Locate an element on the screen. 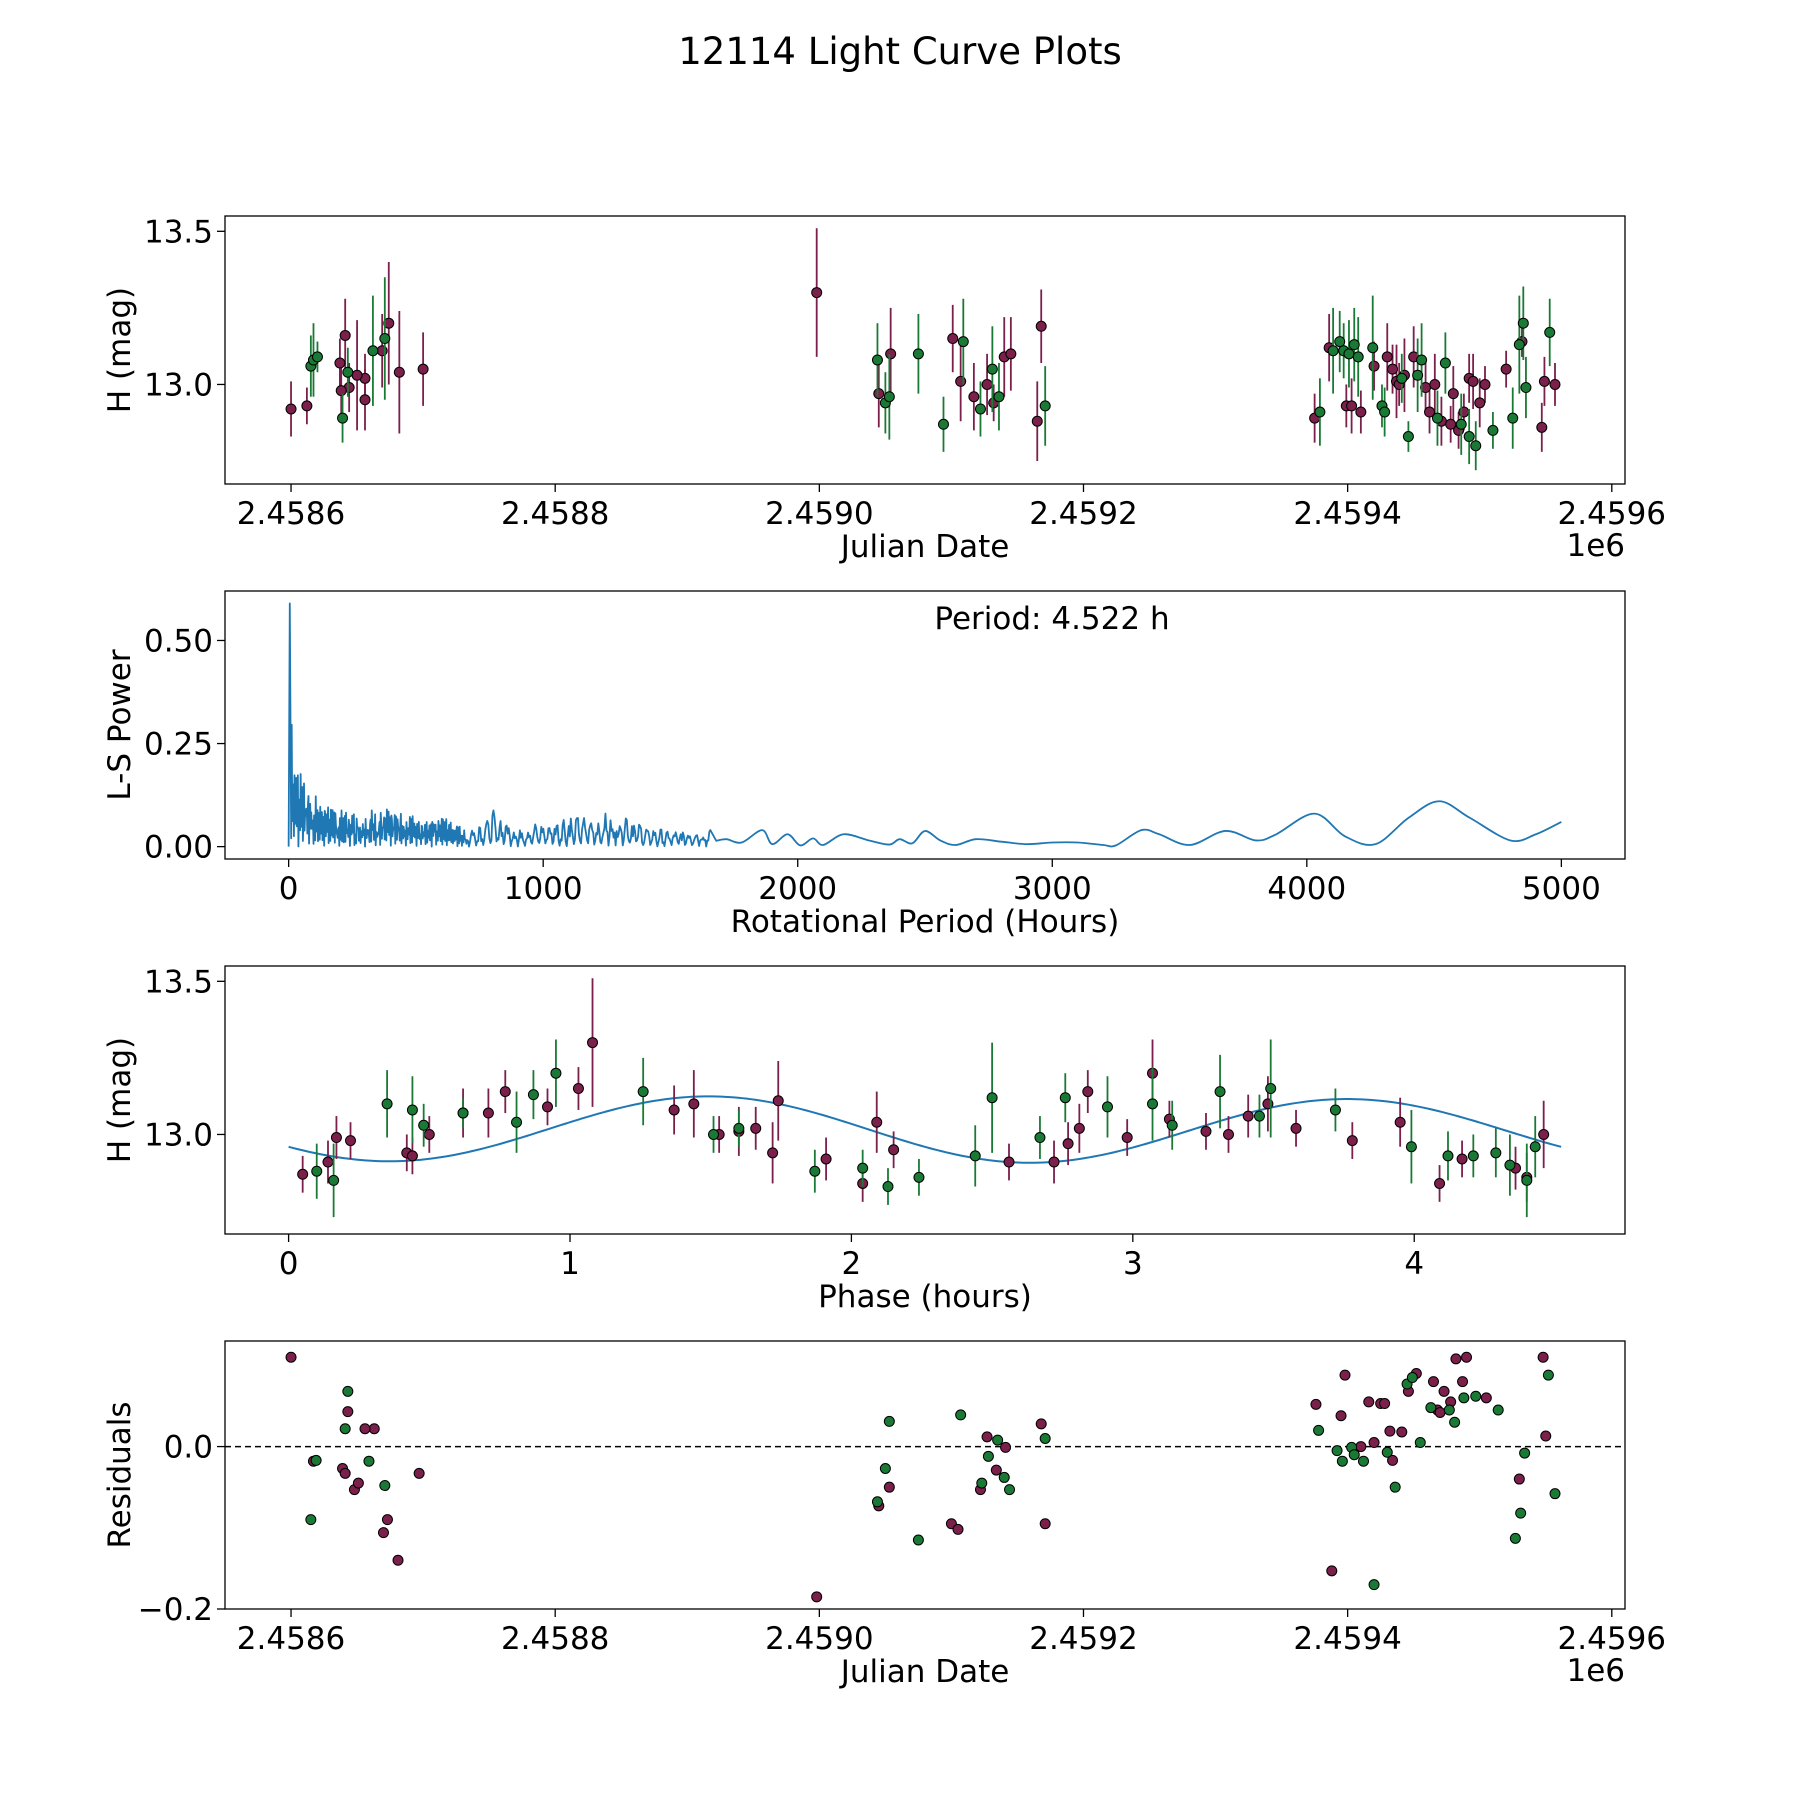  residuals-ytick-label: 0.0 is located at coordinates (188, 1448).